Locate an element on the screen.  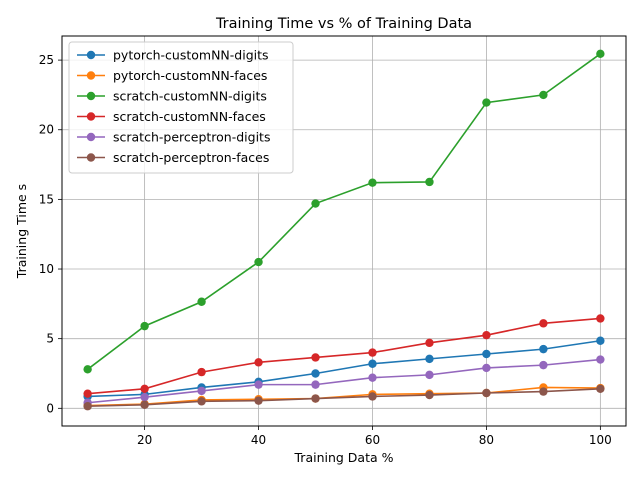
x-tick-label: 20 is located at coordinates (144, 440).